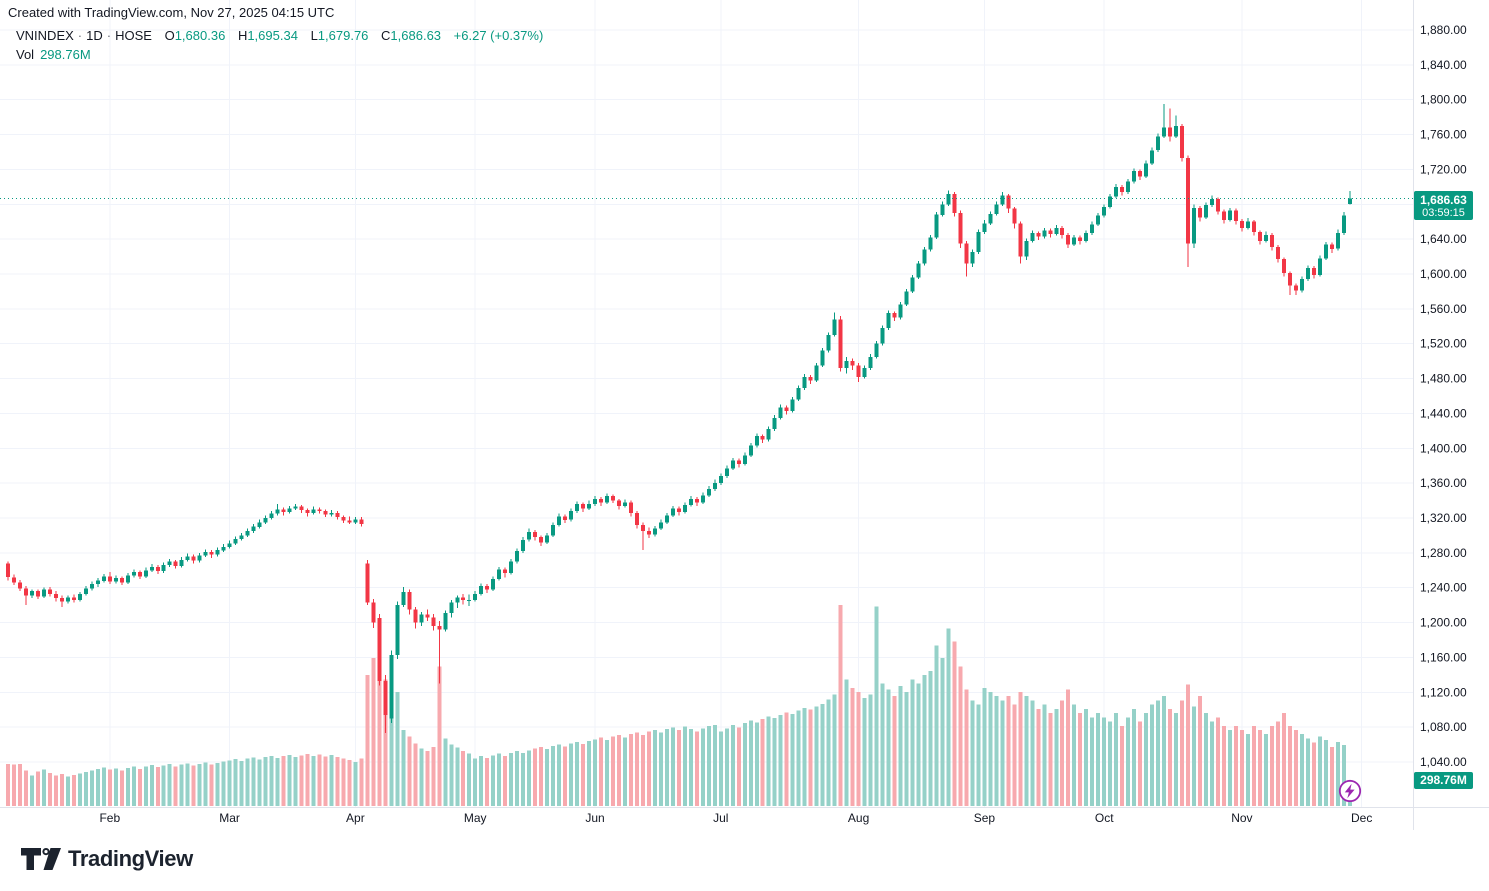 Image resolution: width=1489 pixels, height=891 pixels. I want to click on svg-text: 1,400.00, so click(1443, 448).